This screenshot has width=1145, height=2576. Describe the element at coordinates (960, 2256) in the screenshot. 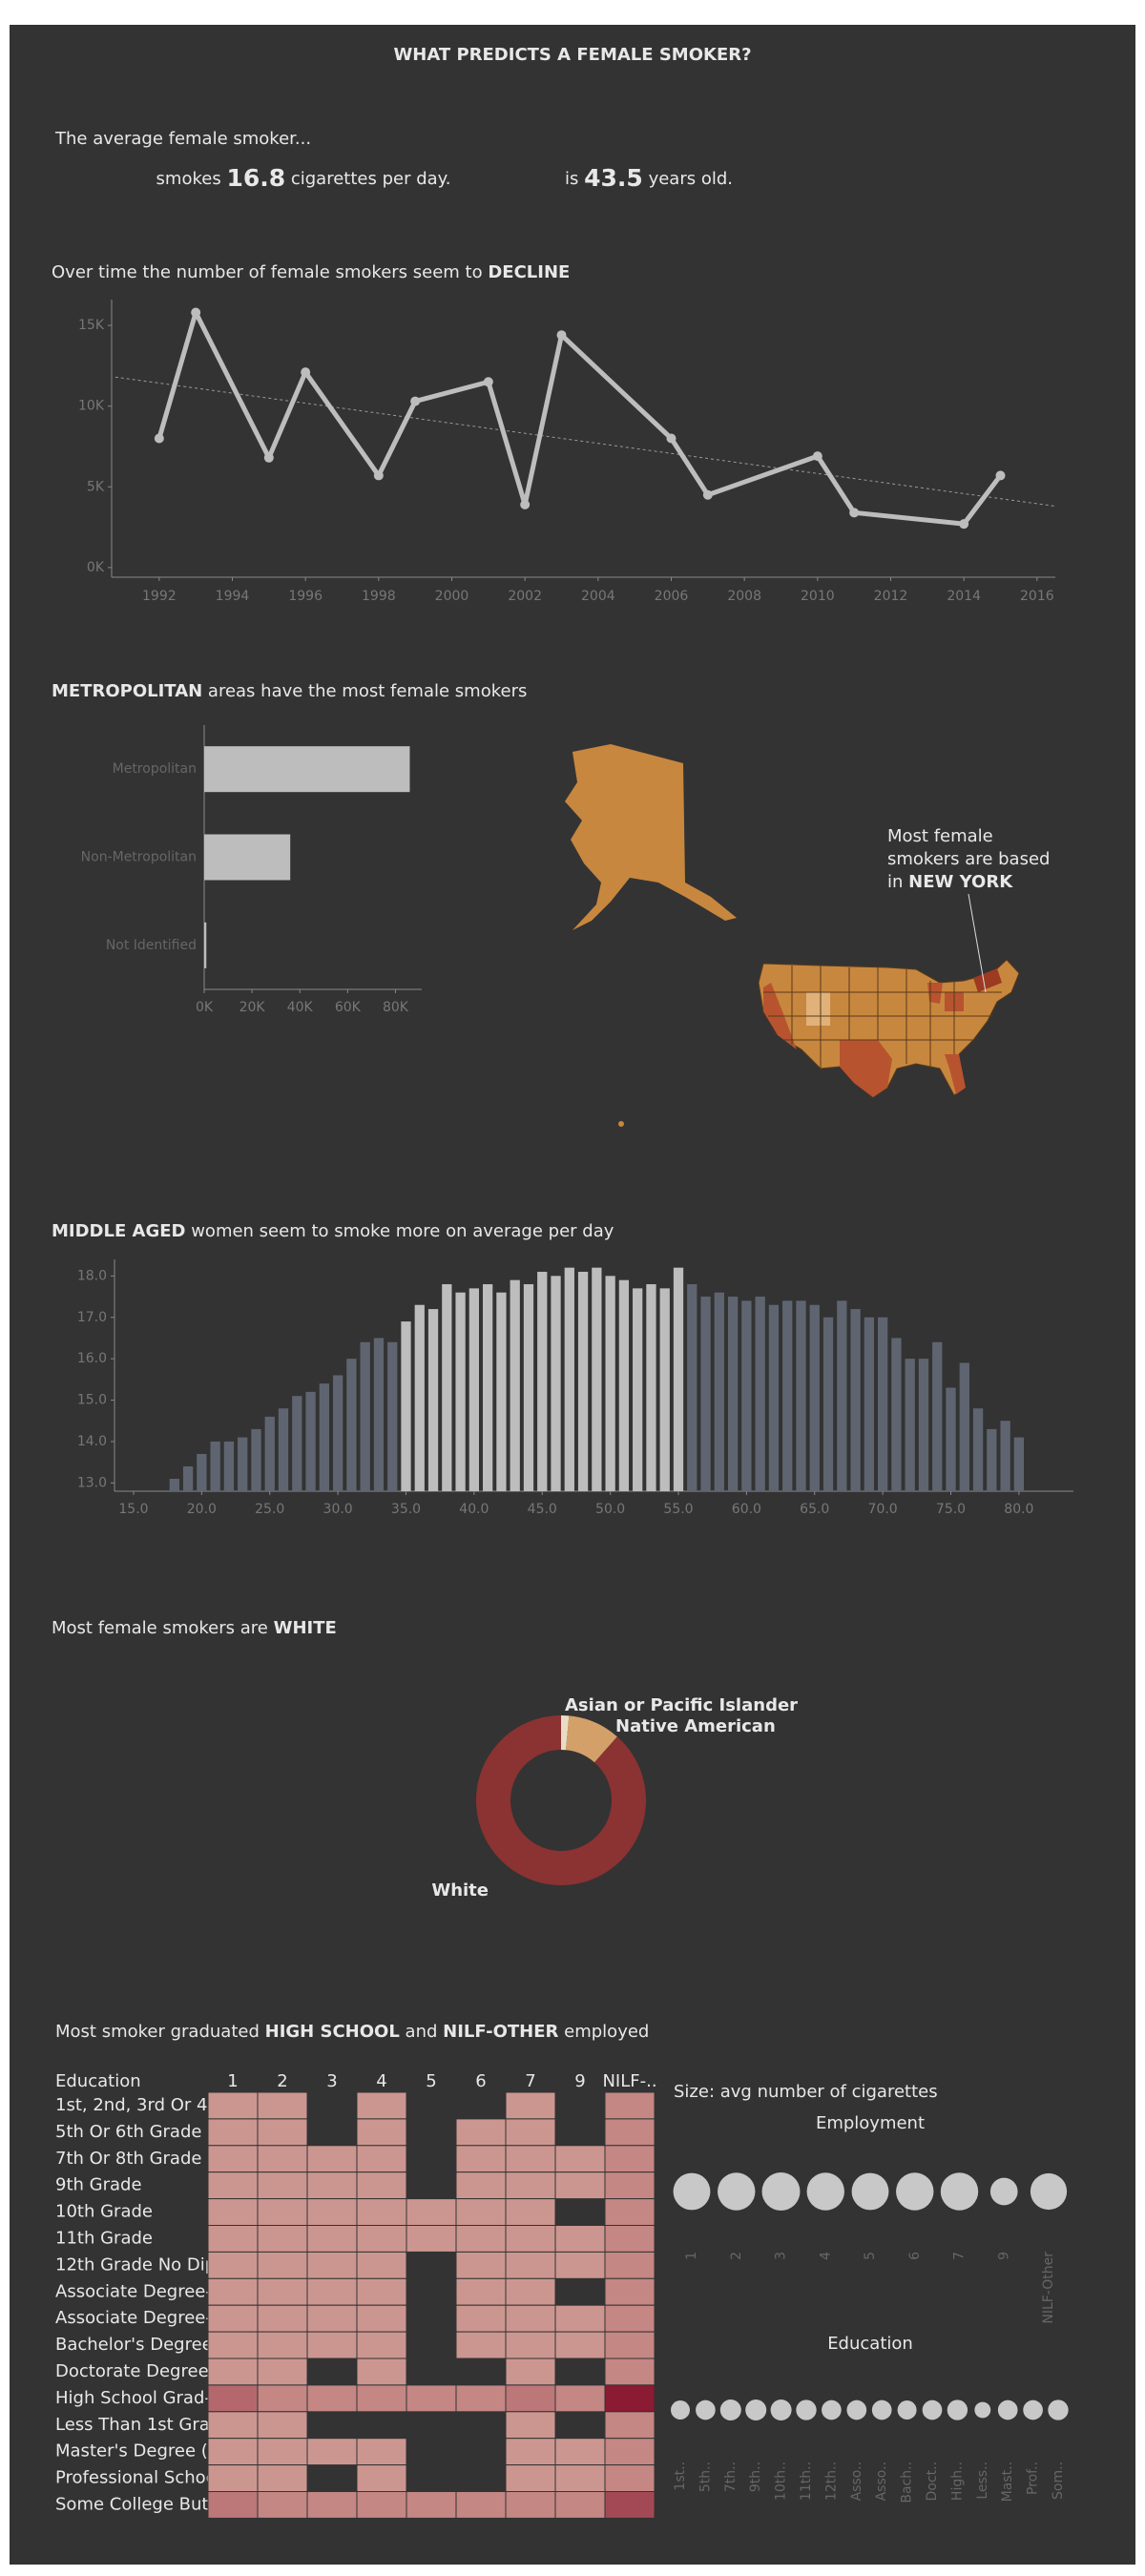

I see `bubble-label: 7` at that location.